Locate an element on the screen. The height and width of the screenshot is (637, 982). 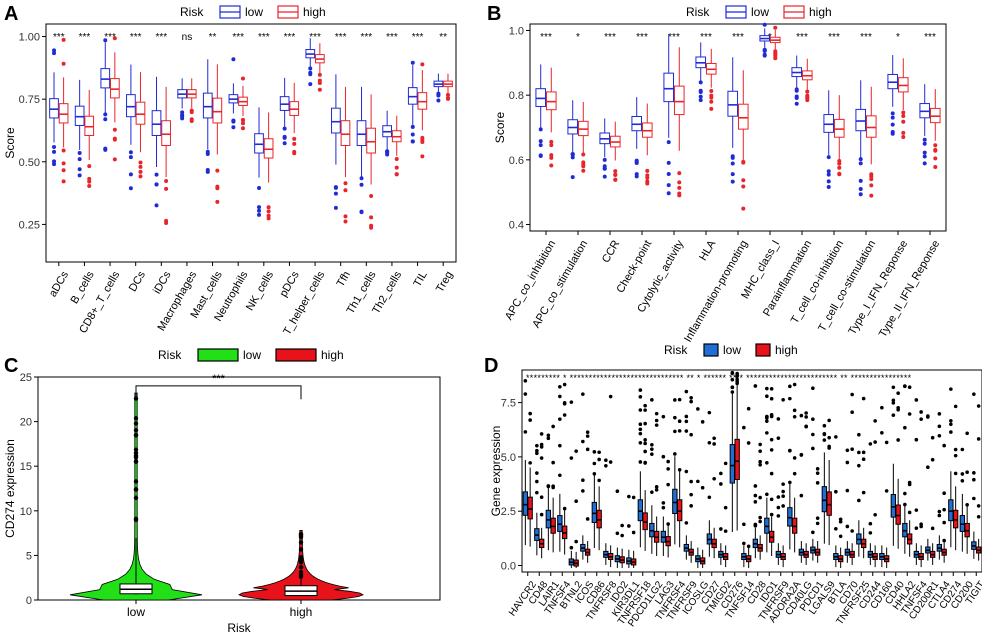
legend-title: Risk is located at coordinates (170, 355).